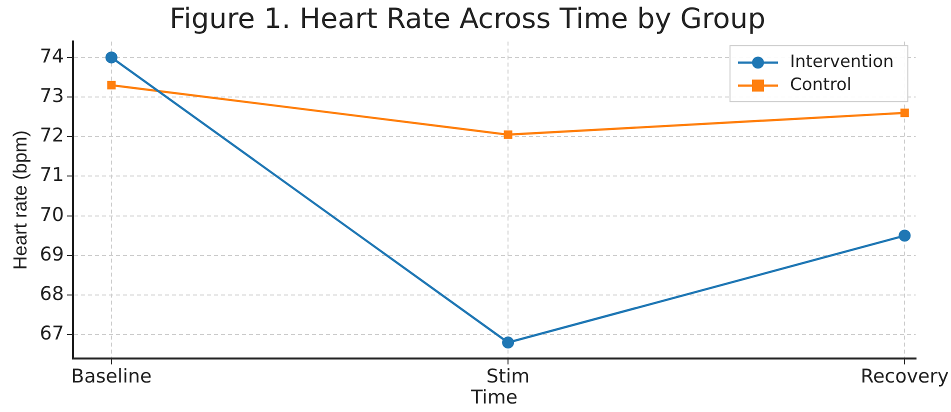  Describe the element at coordinates (508, 377) in the screenshot. I see `x-tick-label: Stim` at that location.